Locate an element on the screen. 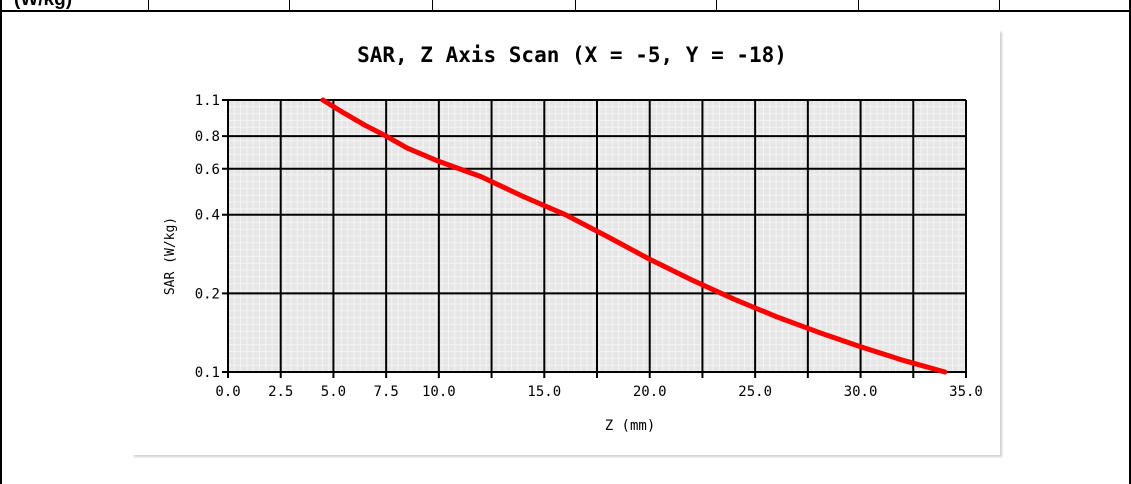  x-axis: 0.0 2.5 5.0 7.5 10.0 15.0 20.0 25.0 30.0 35.0 is located at coordinates (599, 392).